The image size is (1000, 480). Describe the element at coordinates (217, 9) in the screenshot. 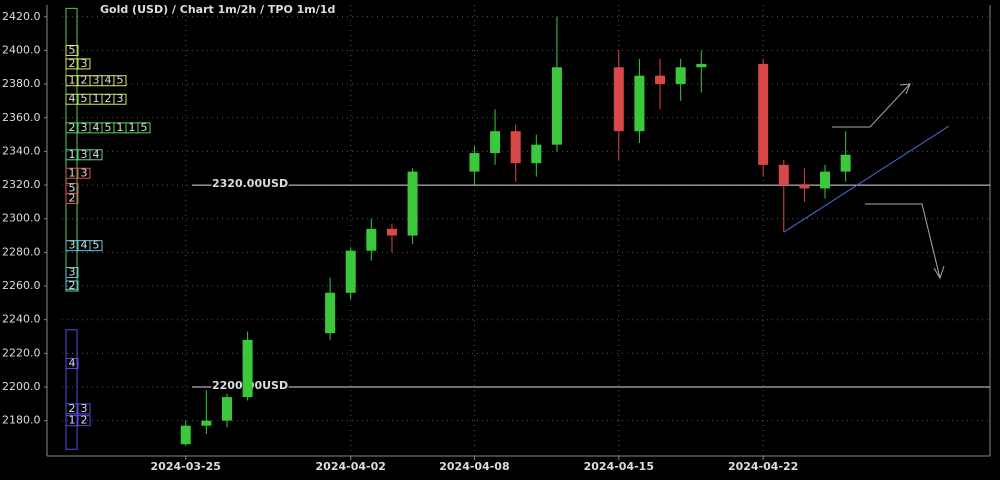

I see `chart-title: Gold (USD) / Chart 1m/2h / TPO 1m/1d` at that location.